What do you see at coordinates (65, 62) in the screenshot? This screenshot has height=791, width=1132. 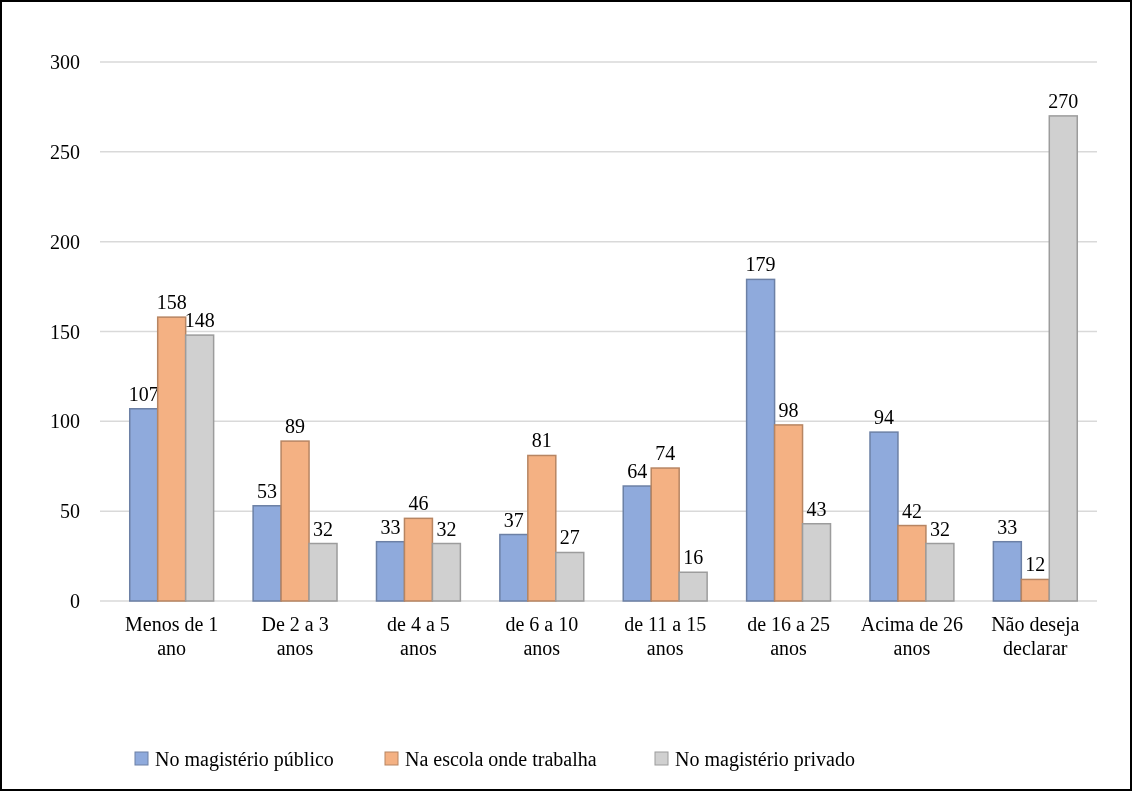 I see `y-tick-label: 300` at bounding box center [65, 62].